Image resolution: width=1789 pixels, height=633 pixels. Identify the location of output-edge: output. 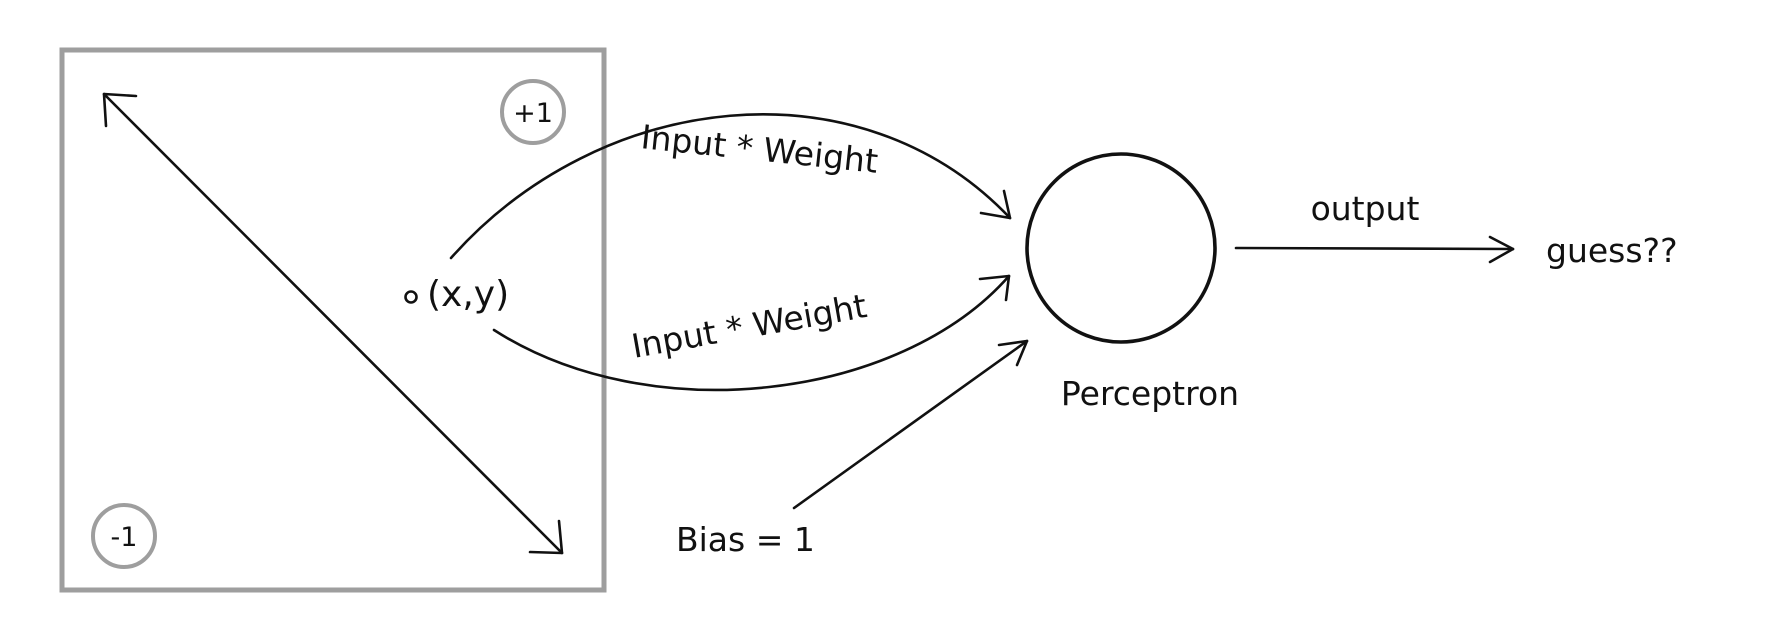
(1374, 226).